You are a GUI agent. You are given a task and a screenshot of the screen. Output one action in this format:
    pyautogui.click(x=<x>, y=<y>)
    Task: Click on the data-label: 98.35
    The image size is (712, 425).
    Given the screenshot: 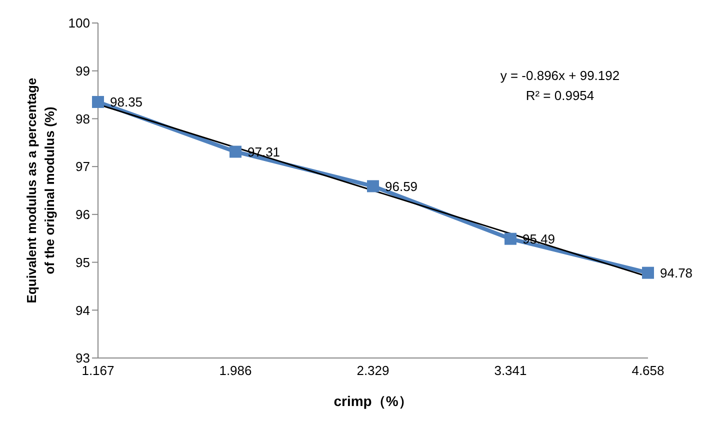 What is the action you would take?
    pyautogui.click(x=126, y=102)
    